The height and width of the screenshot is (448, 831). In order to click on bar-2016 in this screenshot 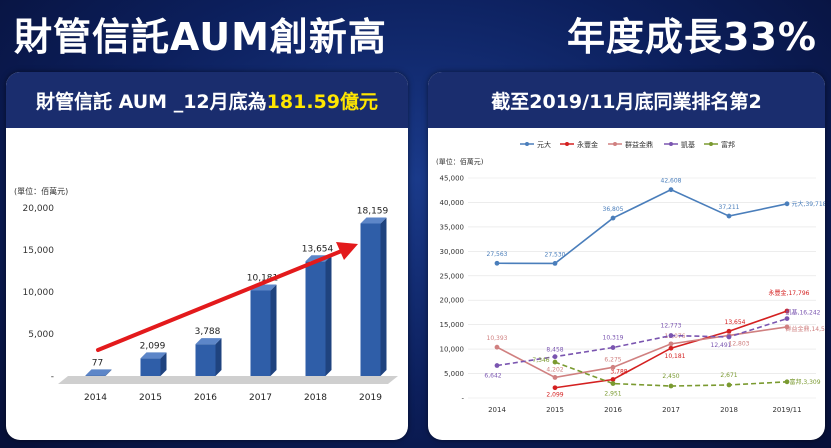, I will do `click(208, 357)`.